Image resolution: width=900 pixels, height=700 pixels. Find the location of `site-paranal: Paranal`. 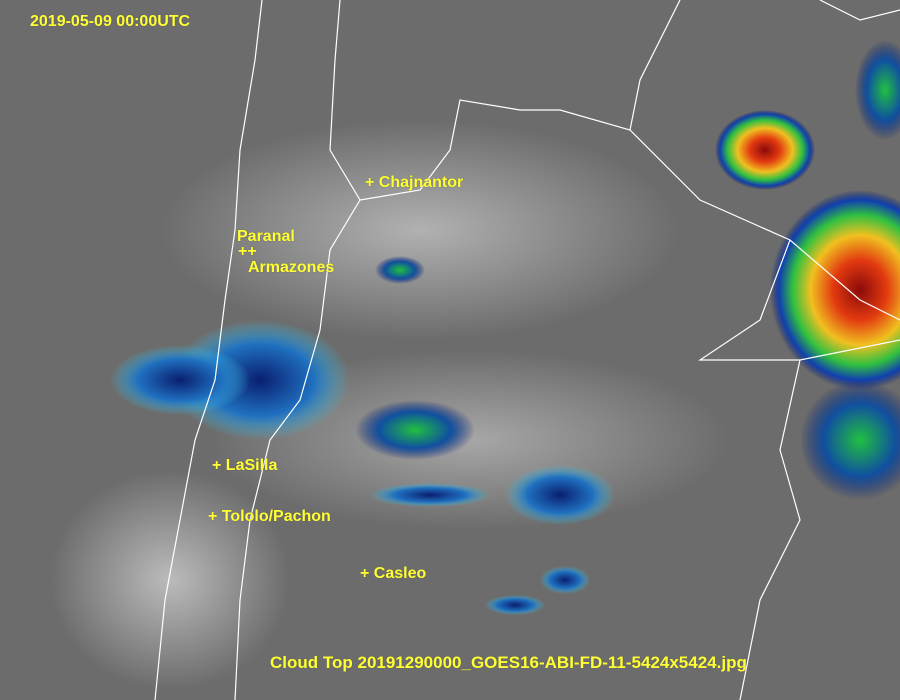

site-paranal: Paranal is located at coordinates (266, 236).